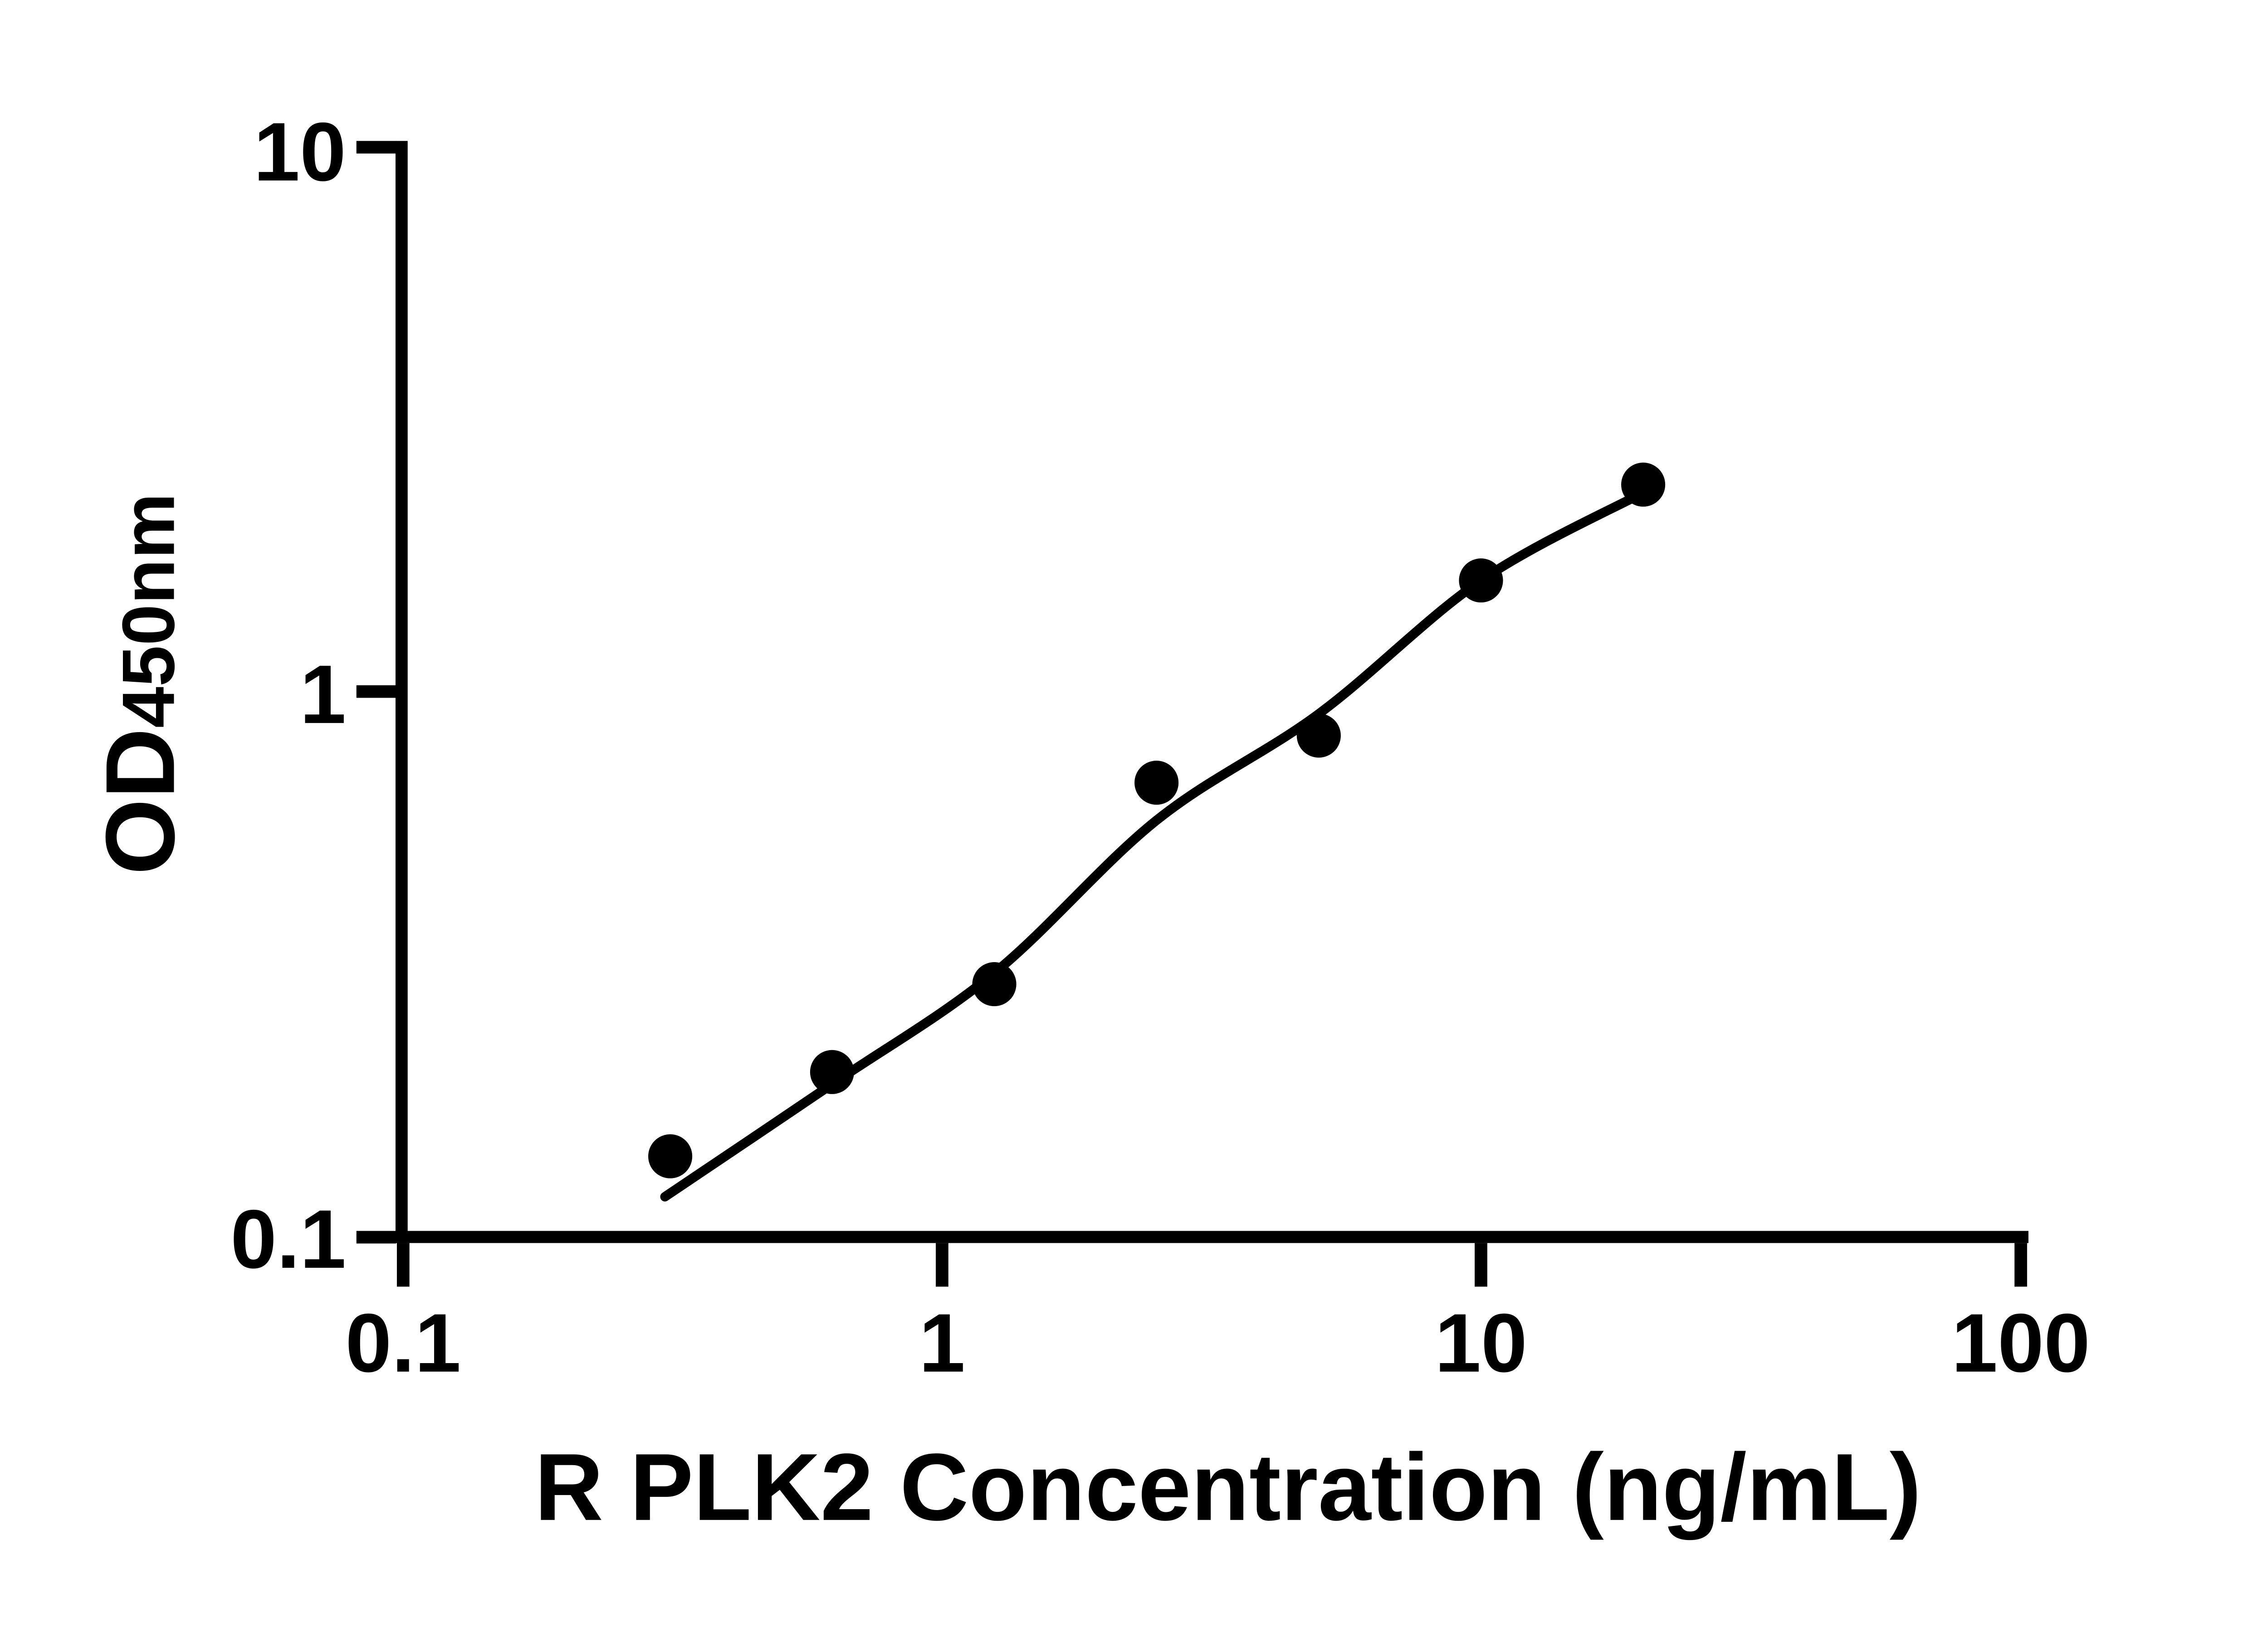  Describe the element at coordinates (1228, 1487) in the screenshot. I see `x-axis-title: R PLK2 Concentration (ng/mL)` at that location.